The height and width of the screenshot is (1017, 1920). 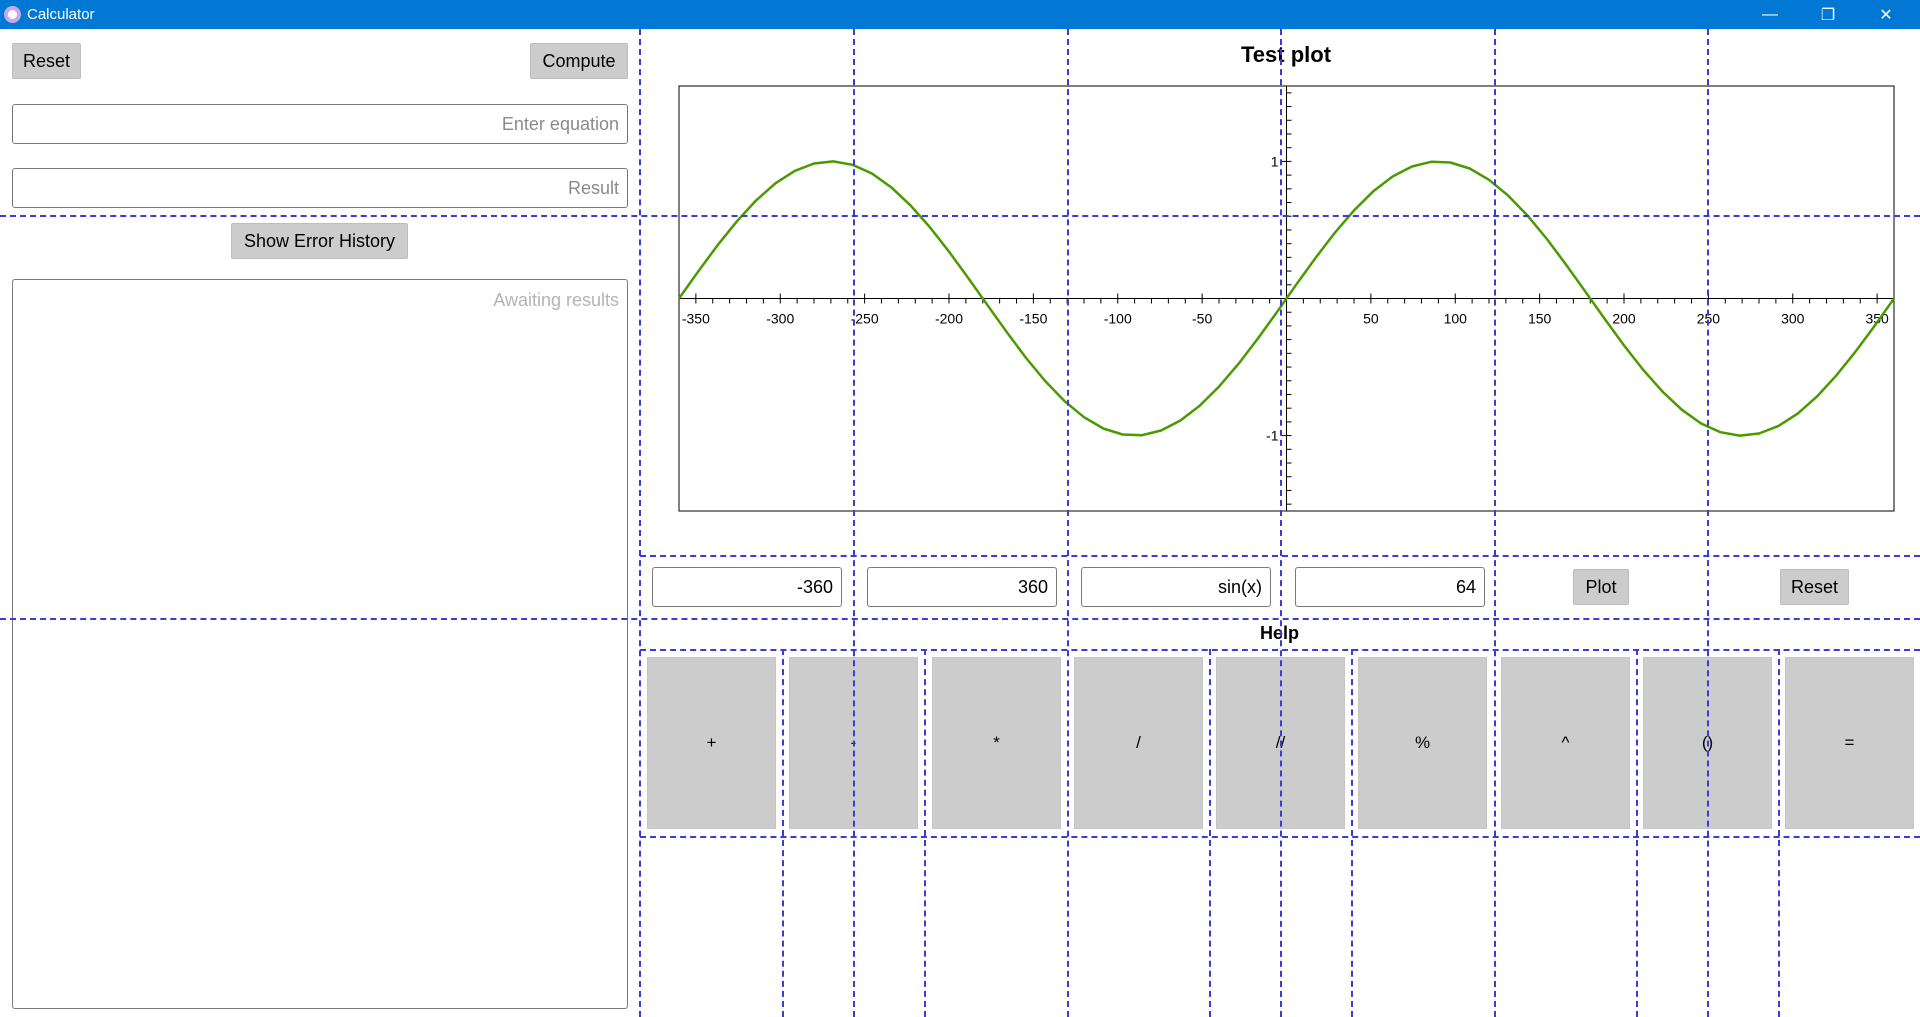 What do you see at coordinates (1793, 319) in the screenshot?
I see `x-tick-label: 300` at bounding box center [1793, 319].